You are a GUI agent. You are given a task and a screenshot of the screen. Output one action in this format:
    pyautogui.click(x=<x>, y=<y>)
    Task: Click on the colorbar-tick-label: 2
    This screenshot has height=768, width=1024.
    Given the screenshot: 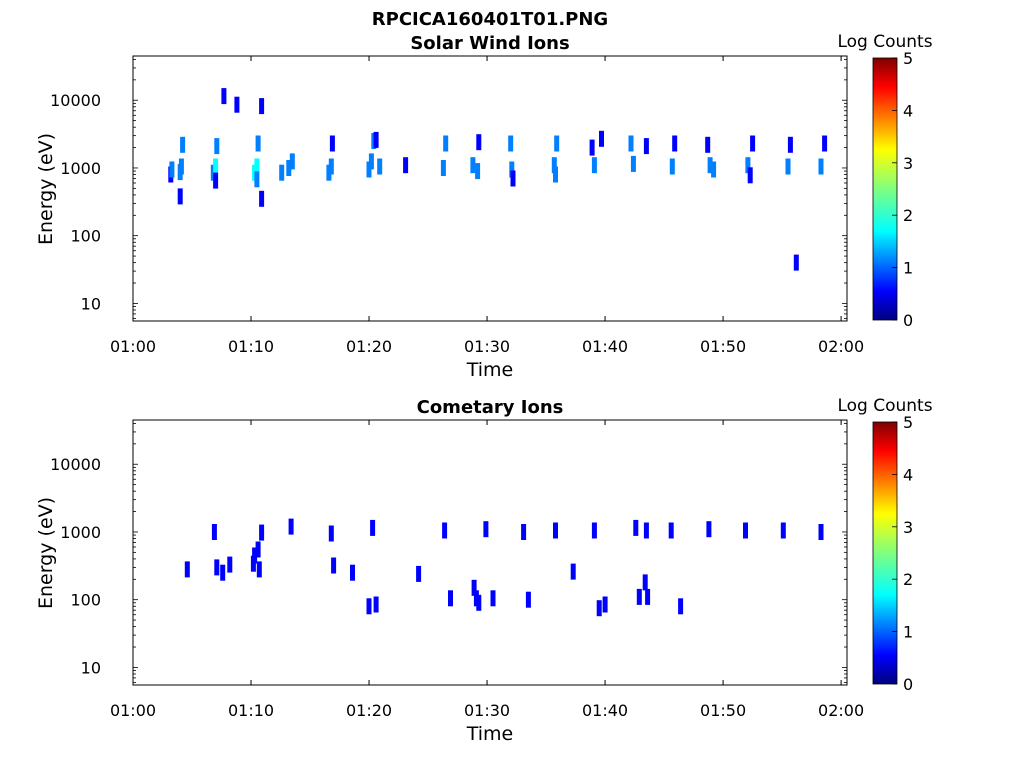 What is the action you would take?
    pyautogui.click(x=908, y=579)
    